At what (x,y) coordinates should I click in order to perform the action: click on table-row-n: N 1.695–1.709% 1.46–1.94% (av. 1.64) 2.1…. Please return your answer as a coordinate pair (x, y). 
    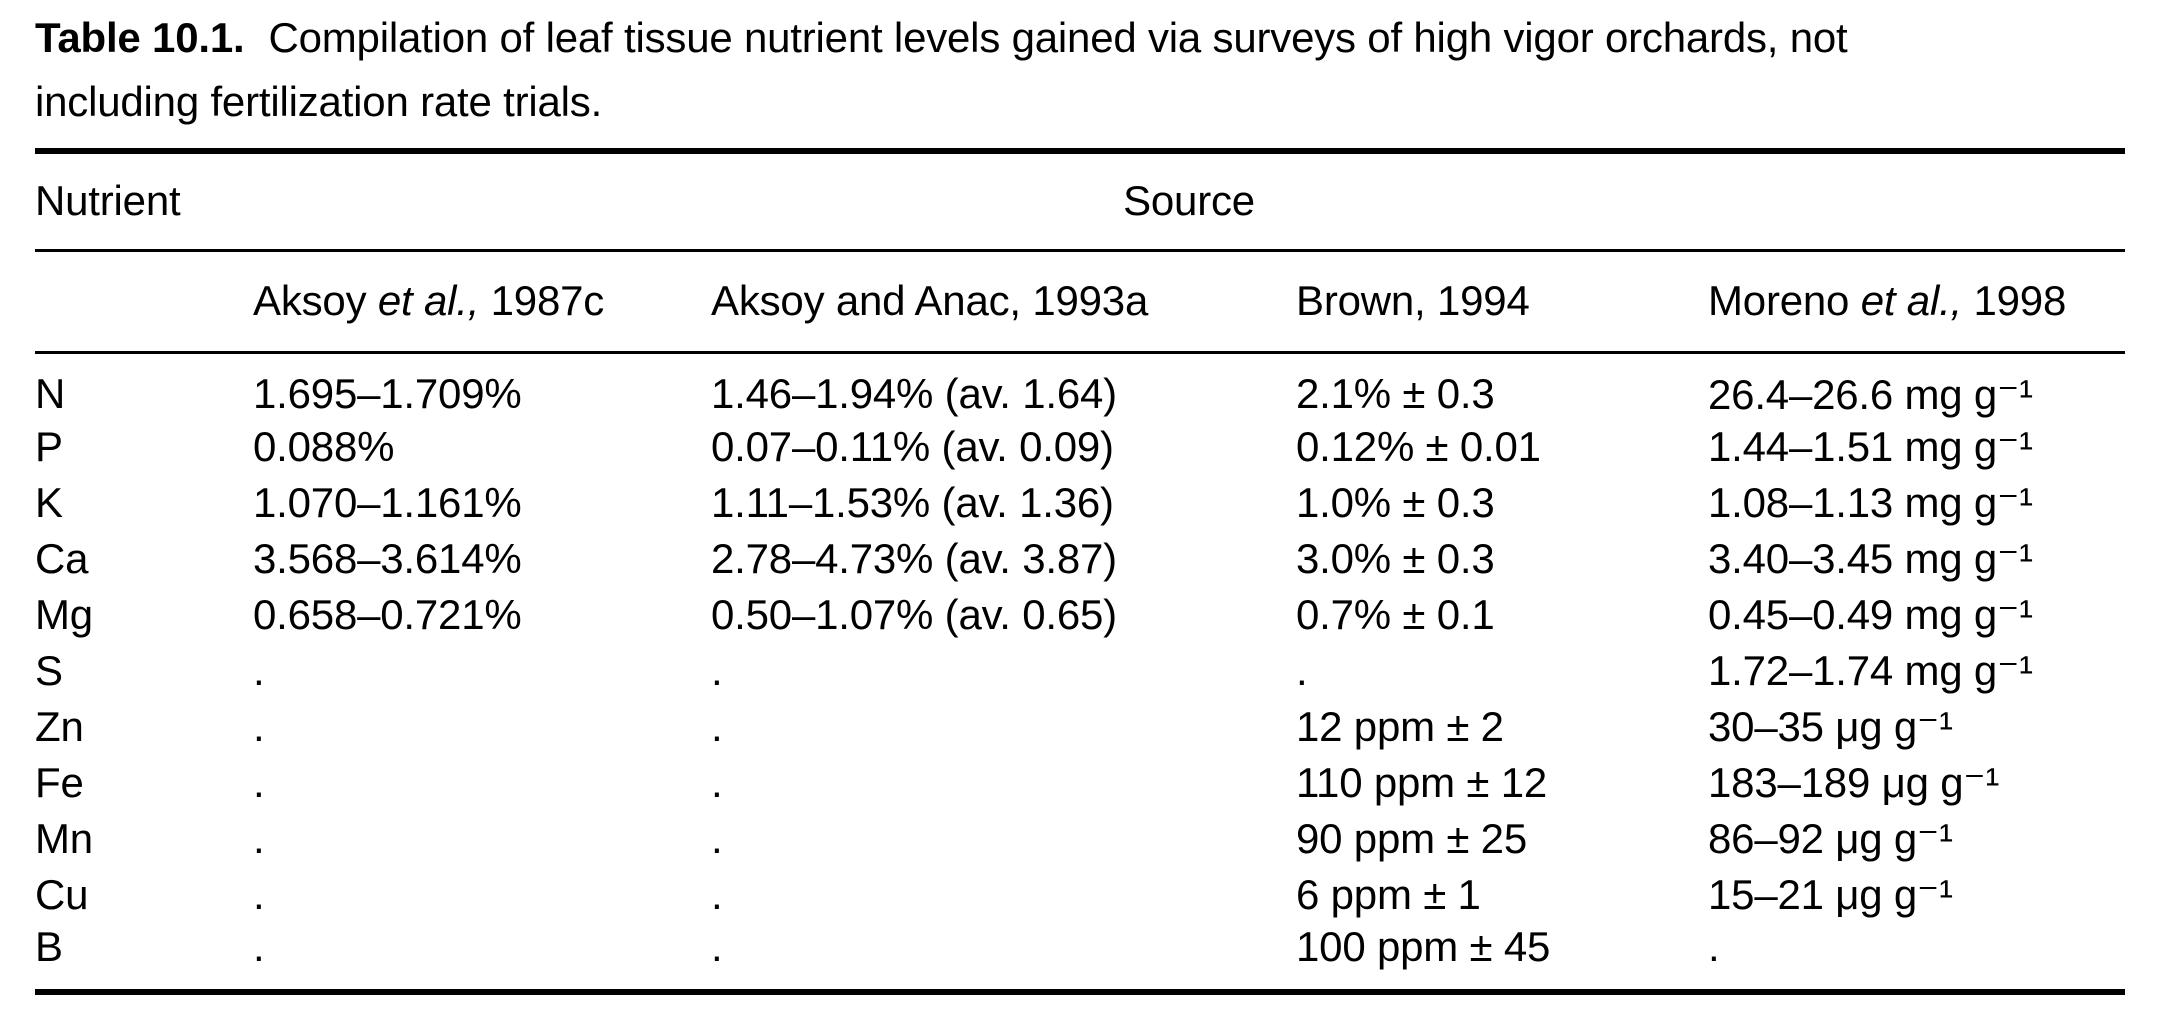
    Looking at the image, I should click on (1080, 385).